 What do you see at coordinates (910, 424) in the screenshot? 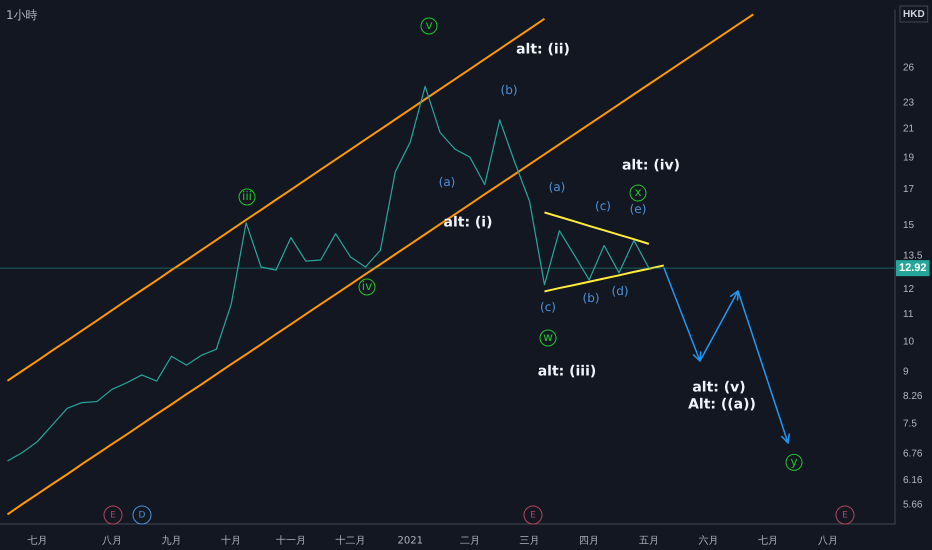
I see `y-tick-label: 7.5` at bounding box center [910, 424].